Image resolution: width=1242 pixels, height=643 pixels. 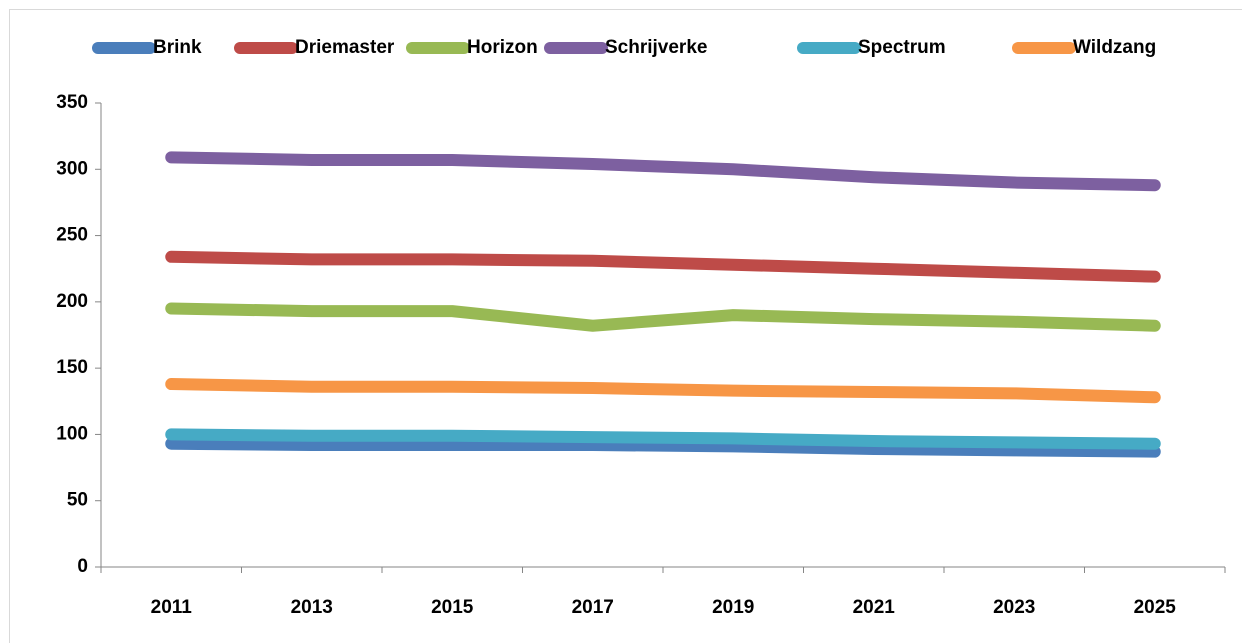 I want to click on x-tick-label: 2021, so click(x=874, y=607).